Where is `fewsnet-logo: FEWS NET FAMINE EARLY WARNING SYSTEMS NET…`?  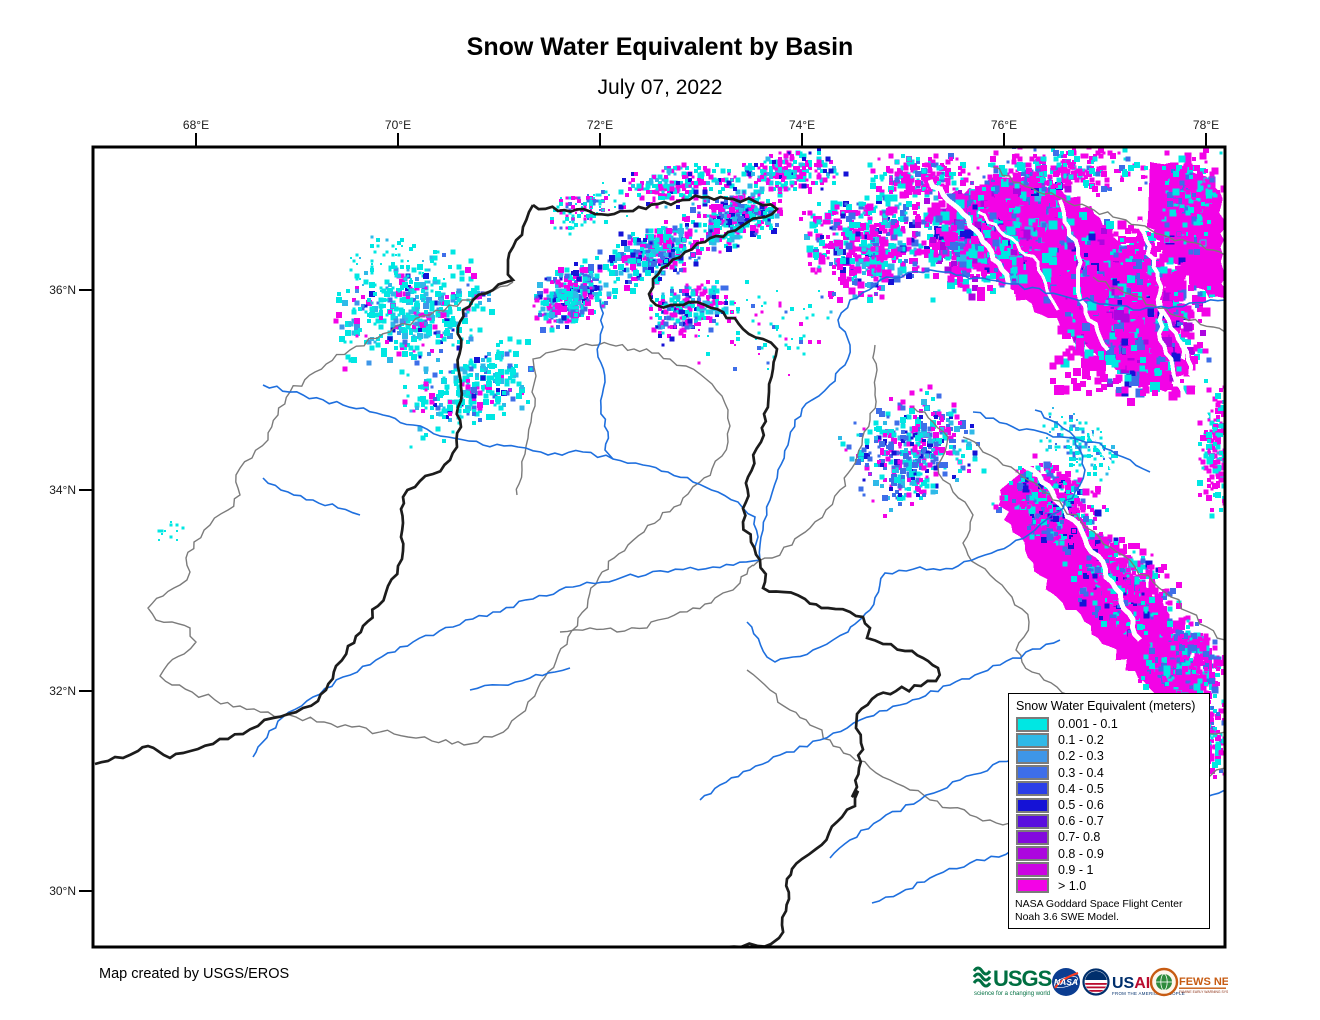 fewsnet-logo: FEWS NET FAMINE EARLY WARNING SYSTEMS NET… is located at coordinates (1203, 982).